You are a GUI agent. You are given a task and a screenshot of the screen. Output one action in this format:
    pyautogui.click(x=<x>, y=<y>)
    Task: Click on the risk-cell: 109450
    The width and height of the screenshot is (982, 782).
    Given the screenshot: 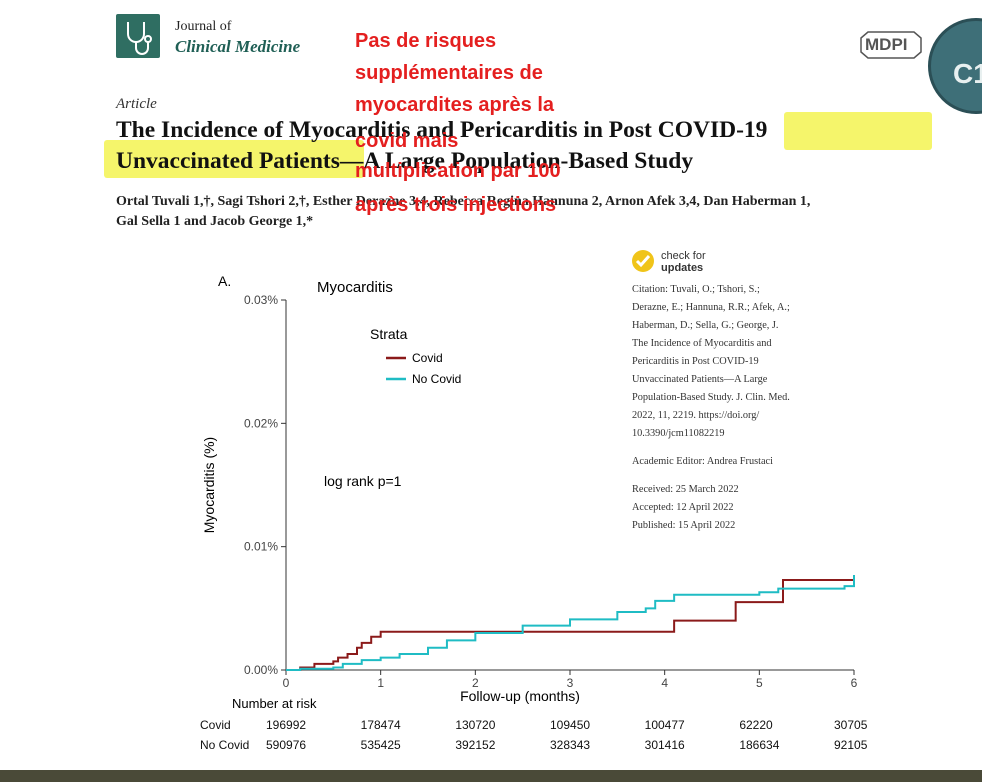 What is the action you would take?
    pyautogui.click(x=570, y=725)
    